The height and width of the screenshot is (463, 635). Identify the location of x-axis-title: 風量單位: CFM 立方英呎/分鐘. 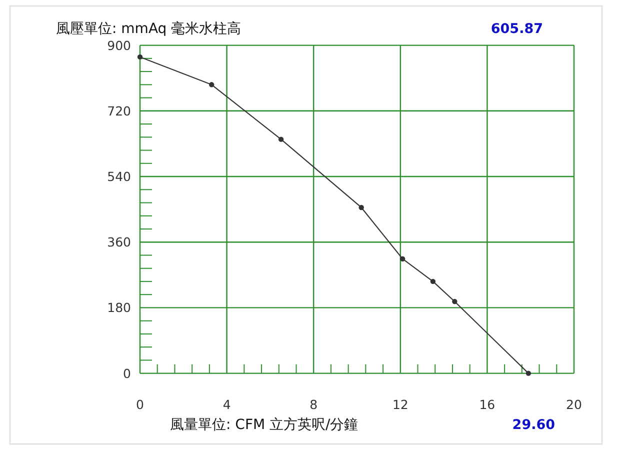
(264, 425).